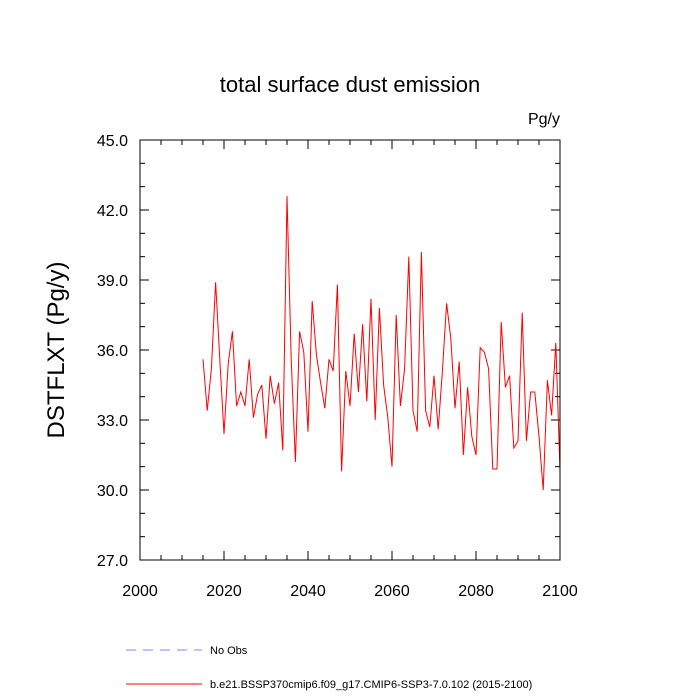  Describe the element at coordinates (224, 591) in the screenshot. I see `x-tick-label: 2020` at that location.